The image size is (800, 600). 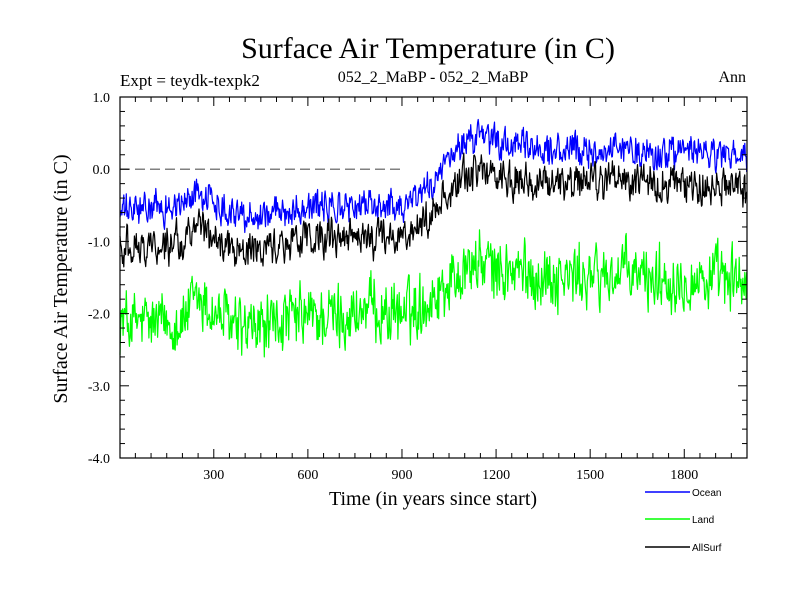 I want to click on y-tick-label: 1.0, so click(x=102, y=98).